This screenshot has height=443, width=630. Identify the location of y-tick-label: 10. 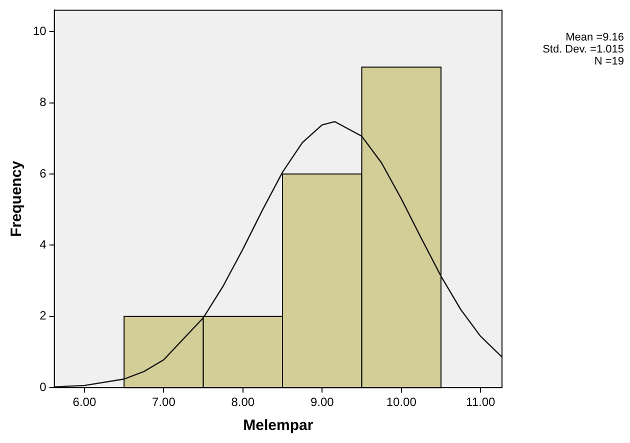
(39, 31).